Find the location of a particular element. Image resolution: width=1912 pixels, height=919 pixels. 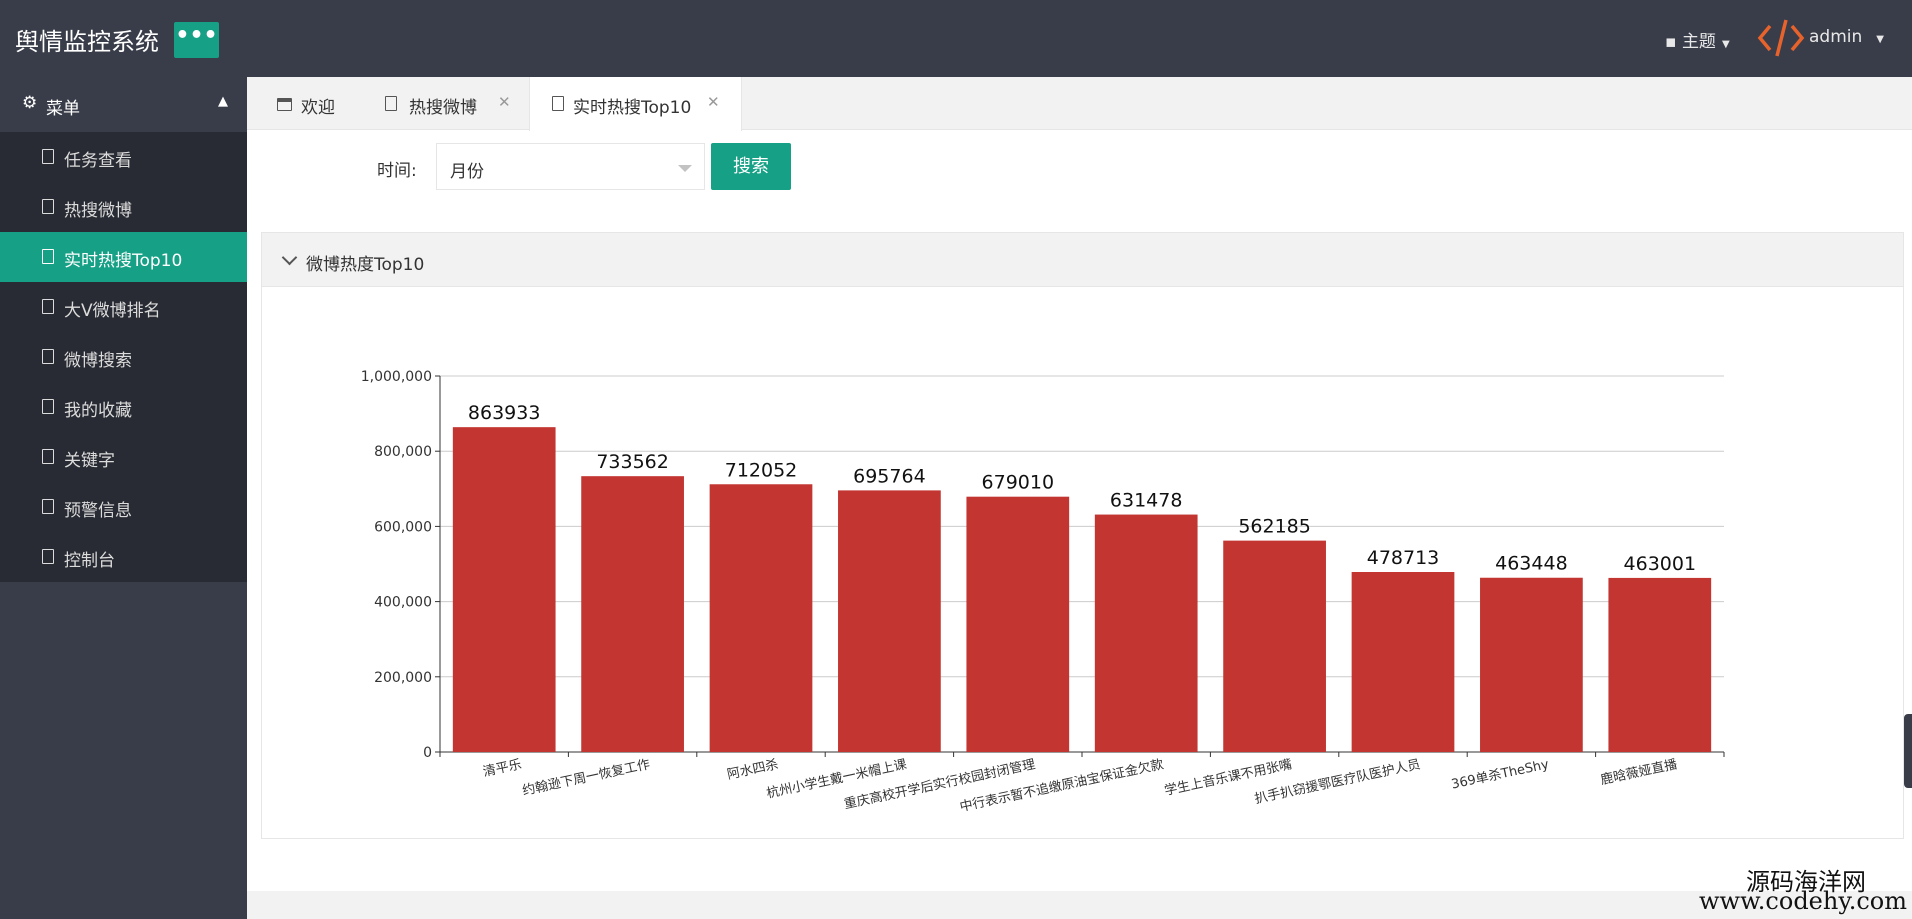

bar-value-label: 712052 is located at coordinates (761, 470).